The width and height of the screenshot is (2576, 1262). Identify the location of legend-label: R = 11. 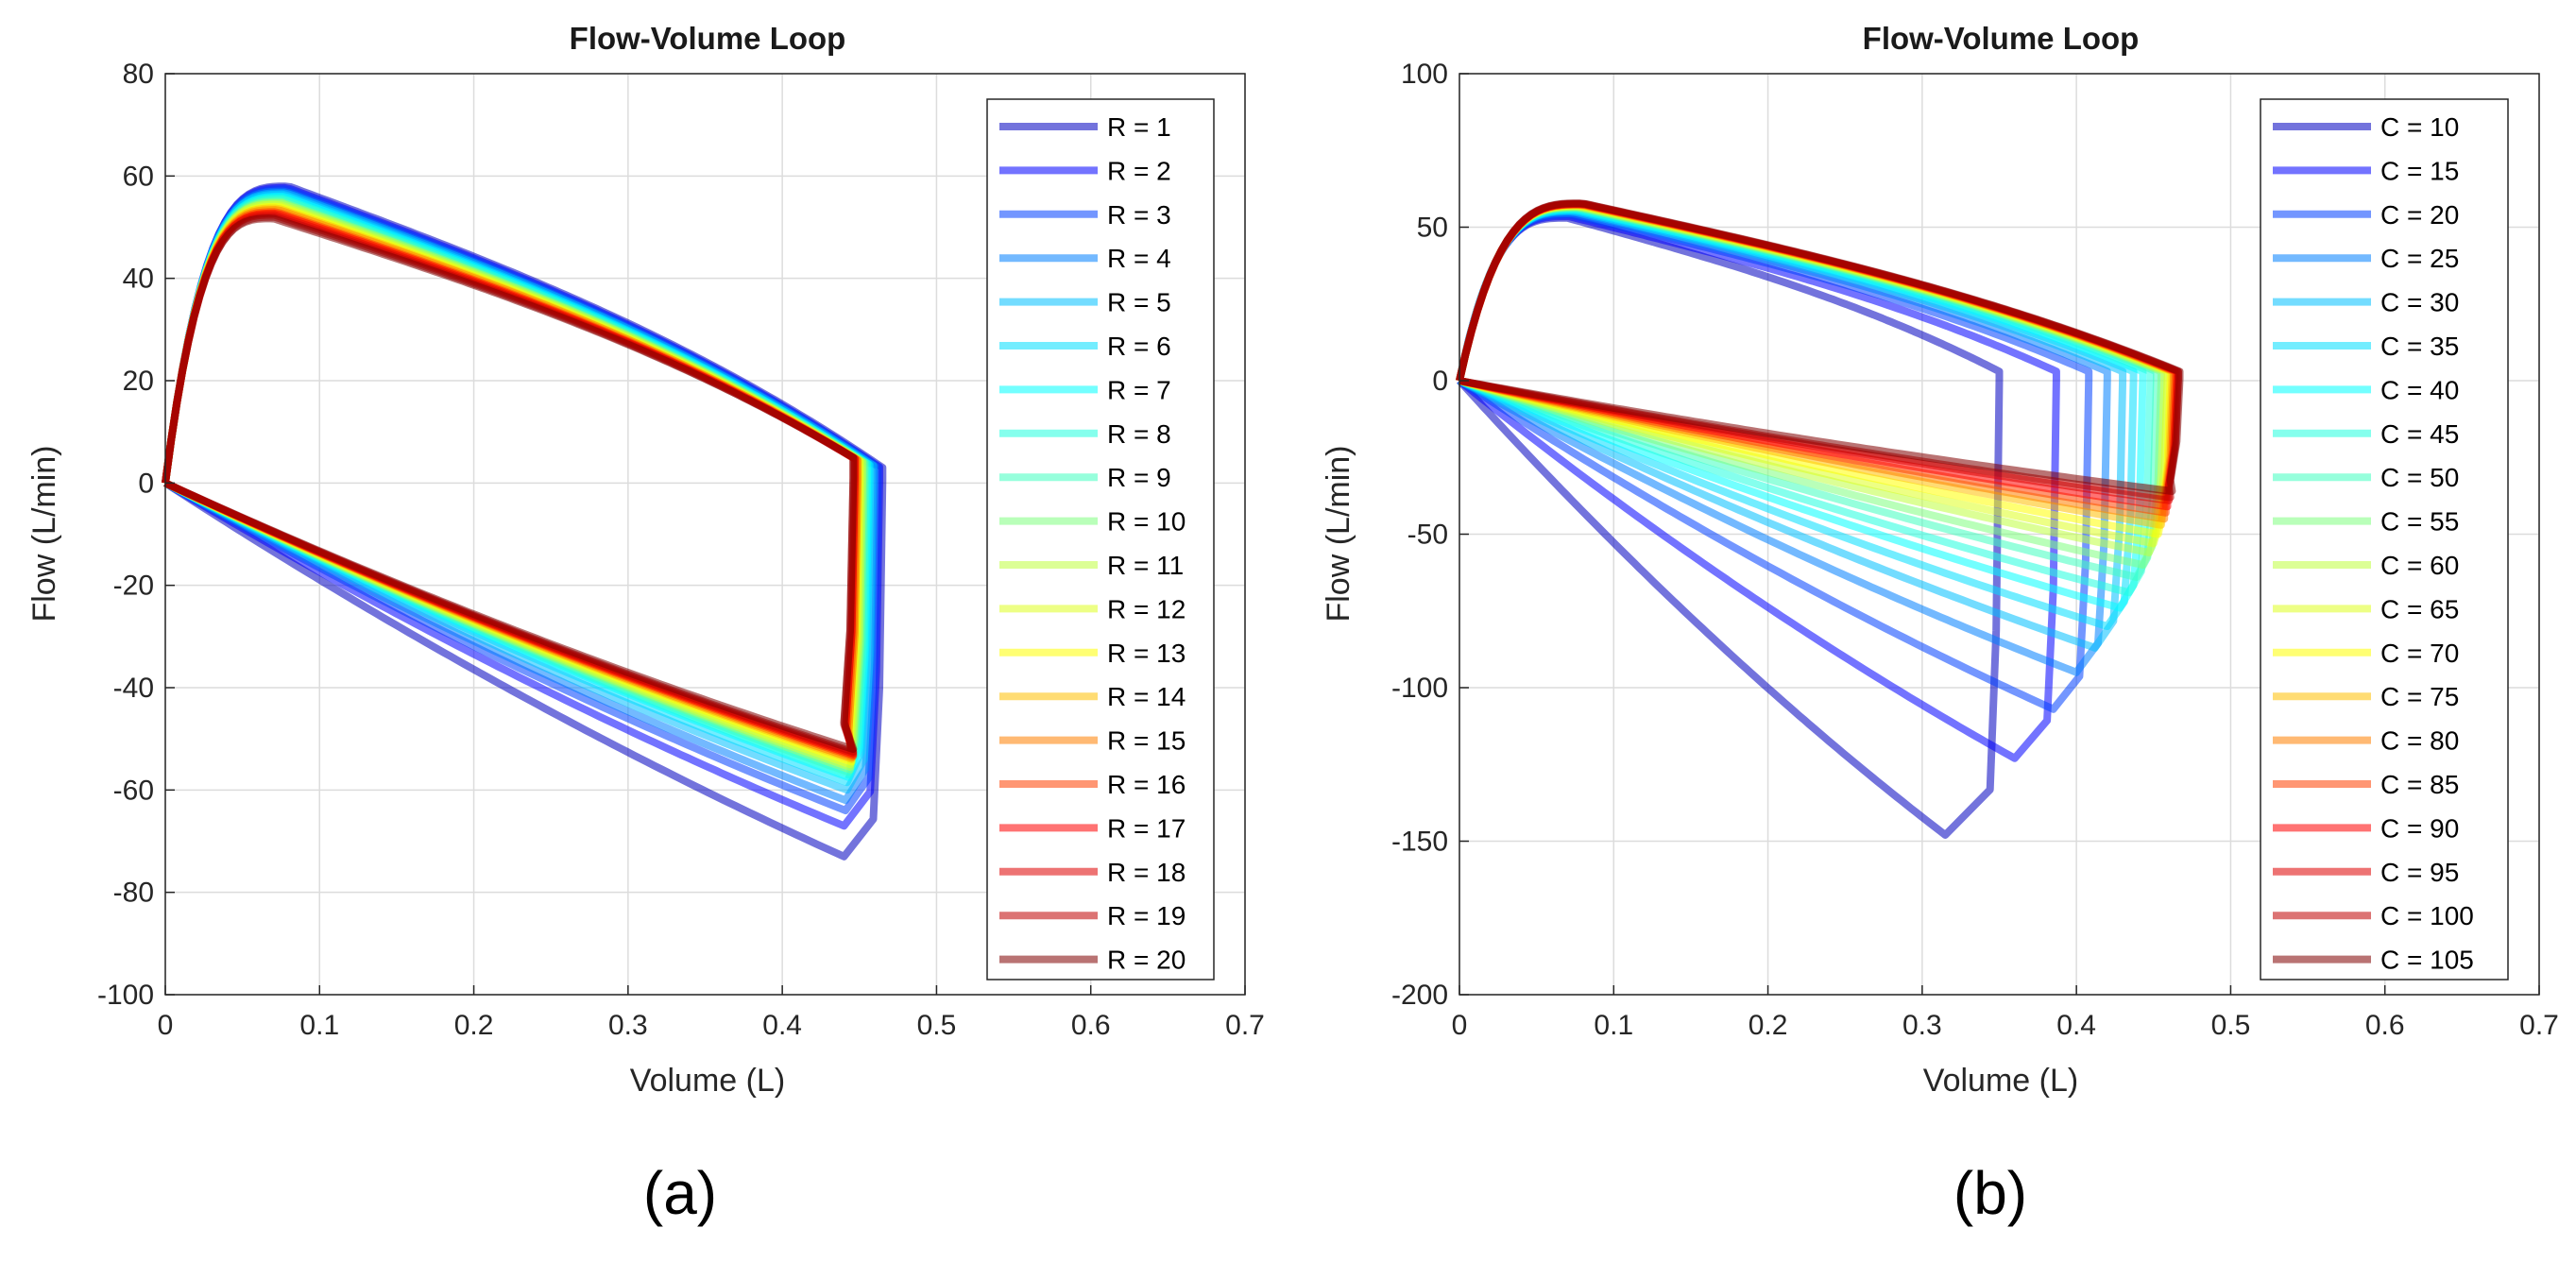
(1146, 566).